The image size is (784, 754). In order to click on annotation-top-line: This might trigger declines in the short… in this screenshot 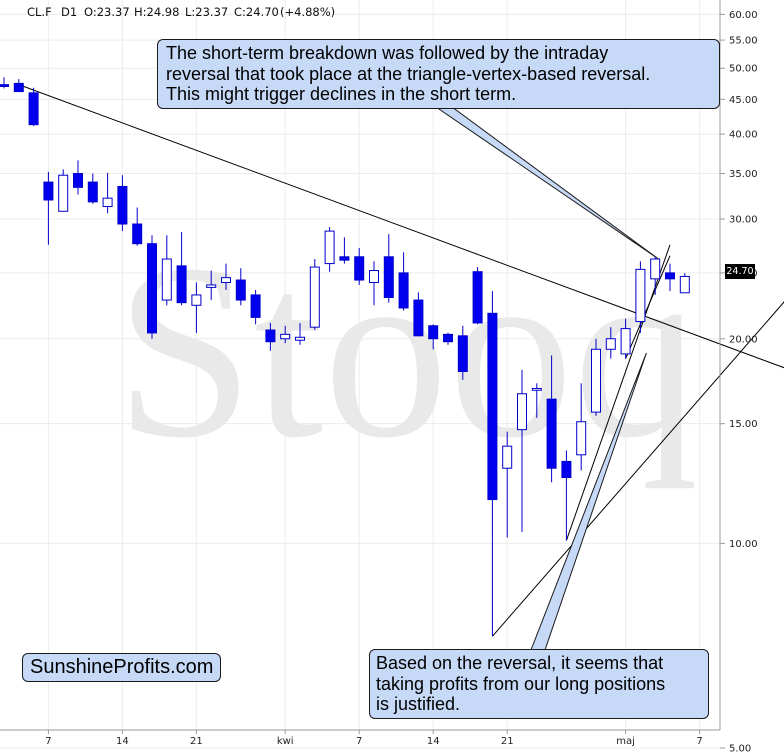, I will do `click(341, 94)`.